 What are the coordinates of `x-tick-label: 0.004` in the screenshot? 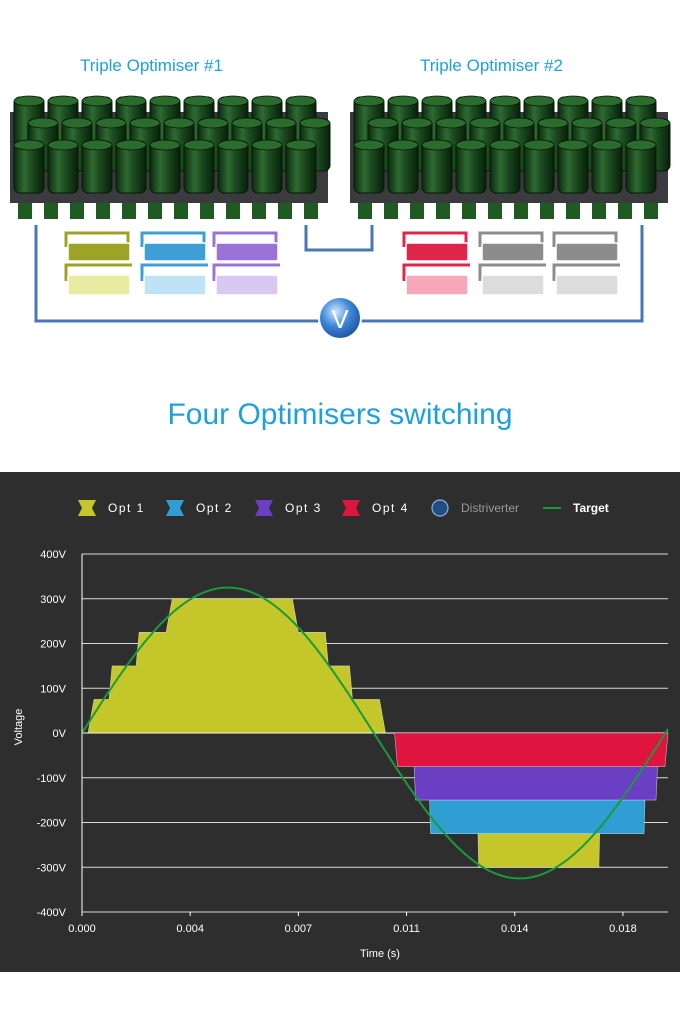 It's located at (190, 929).